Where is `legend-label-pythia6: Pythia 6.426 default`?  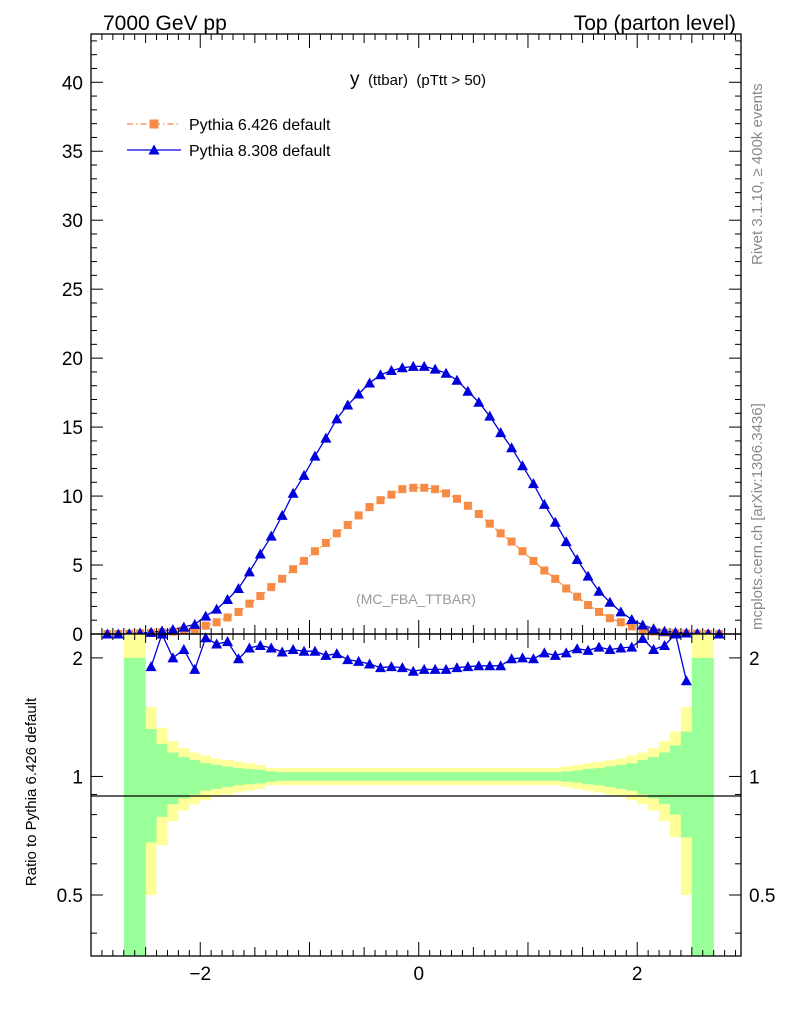 legend-label-pythia6: Pythia 6.426 default is located at coordinates (260, 125).